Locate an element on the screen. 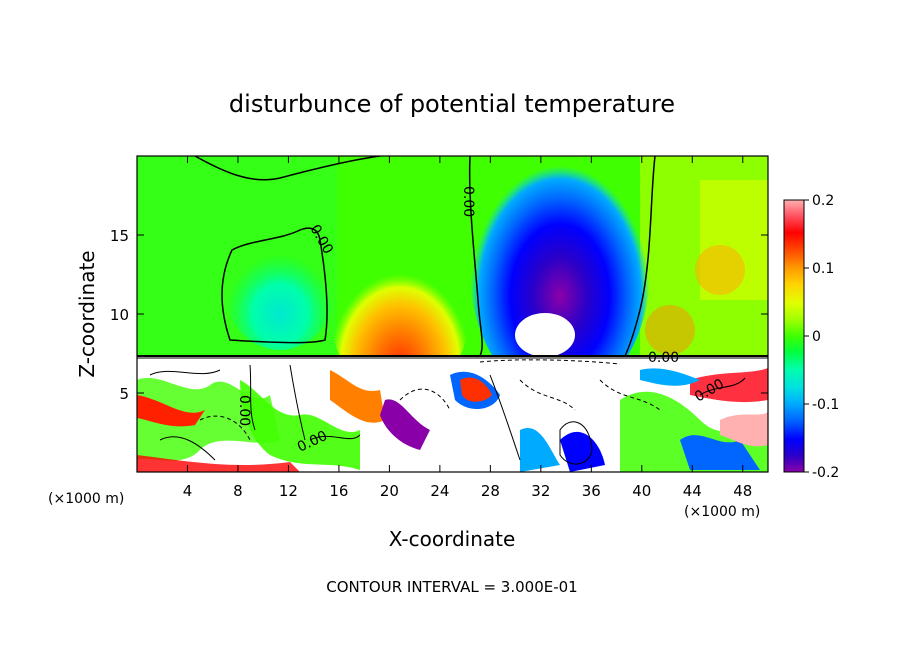 Image resolution: width=904 pixels, height=654 pixels. x-tick-label: 24 is located at coordinates (439, 491).